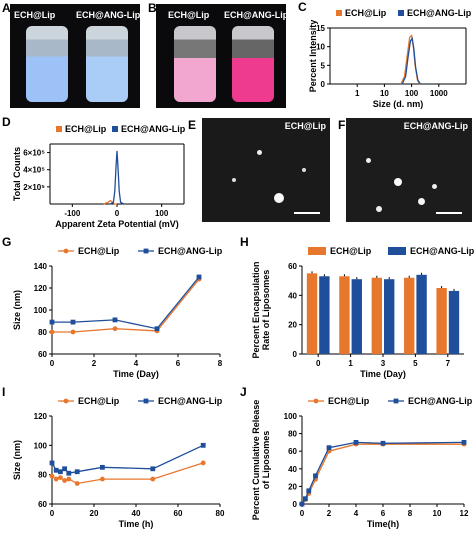 The height and width of the screenshot is (535, 474). Describe the element at coordinates (192, 125) in the screenshot. I see `panel-letter-e: E` at that location.